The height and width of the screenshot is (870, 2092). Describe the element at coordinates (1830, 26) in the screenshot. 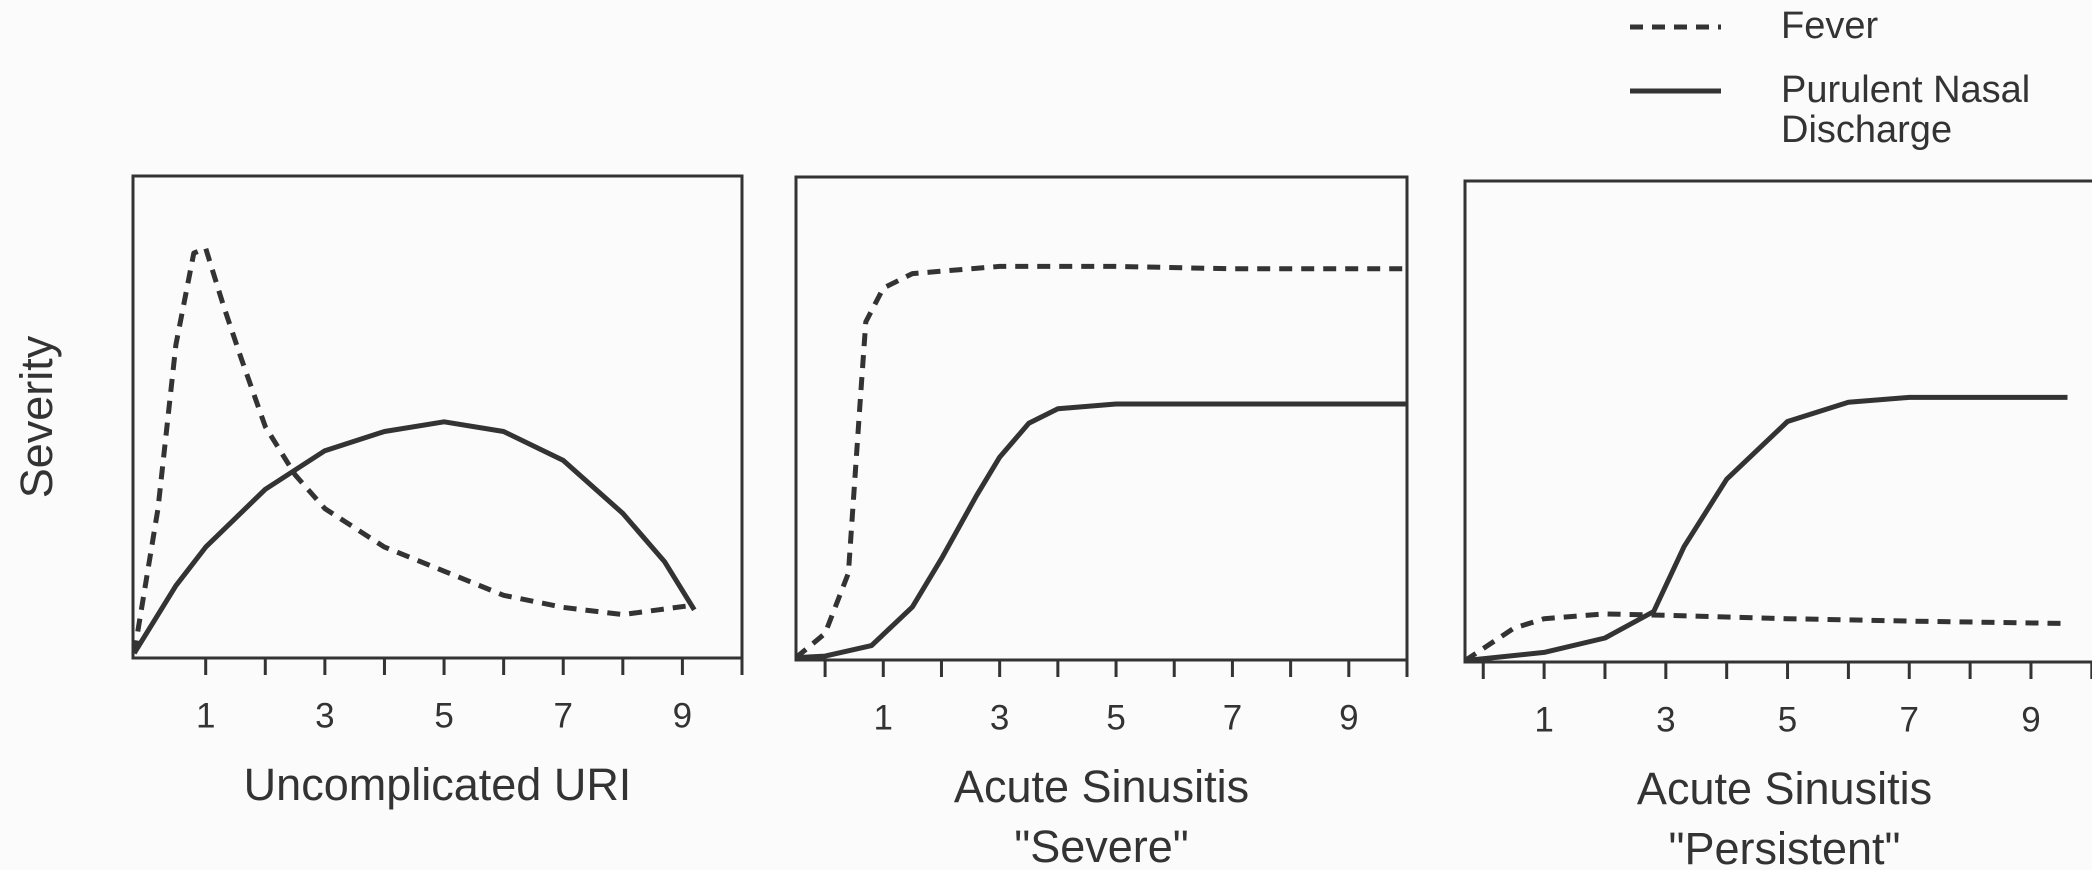

I see `legend-label: Fever` at that location.